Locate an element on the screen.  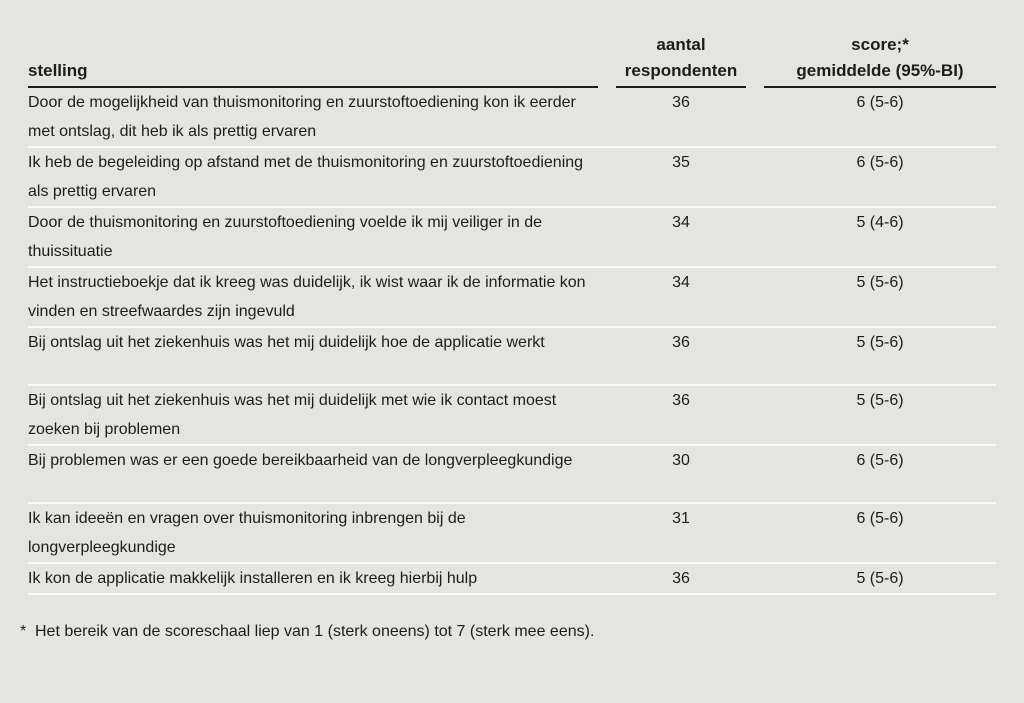
footnote-asterisk: * is located at coordinates (23, 631).